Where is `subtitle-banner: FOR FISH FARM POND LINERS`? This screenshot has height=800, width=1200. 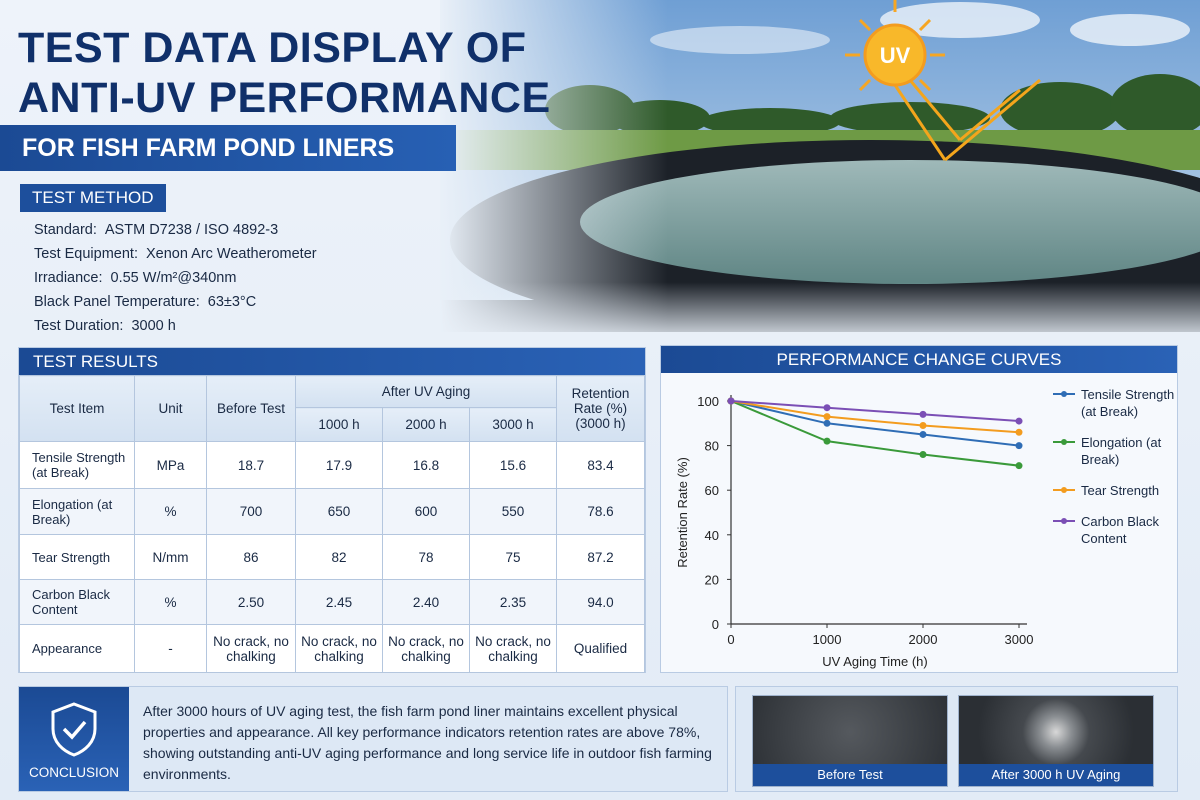
subtitle-banner: FOR FISH FARM POND LINERS is located at coordinates (228, 148).